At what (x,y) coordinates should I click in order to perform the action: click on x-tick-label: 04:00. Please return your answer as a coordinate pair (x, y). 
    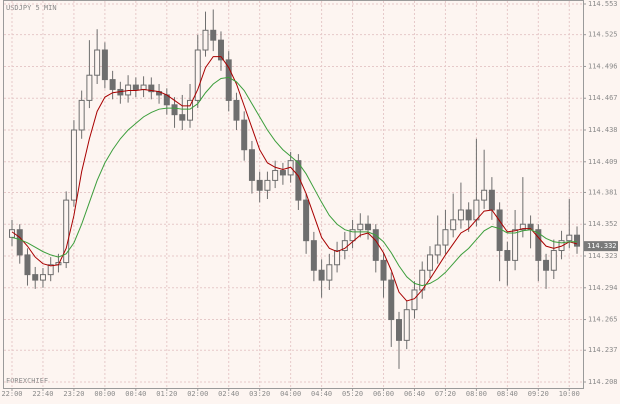
    Looking at the image, I should click on (290, 394).